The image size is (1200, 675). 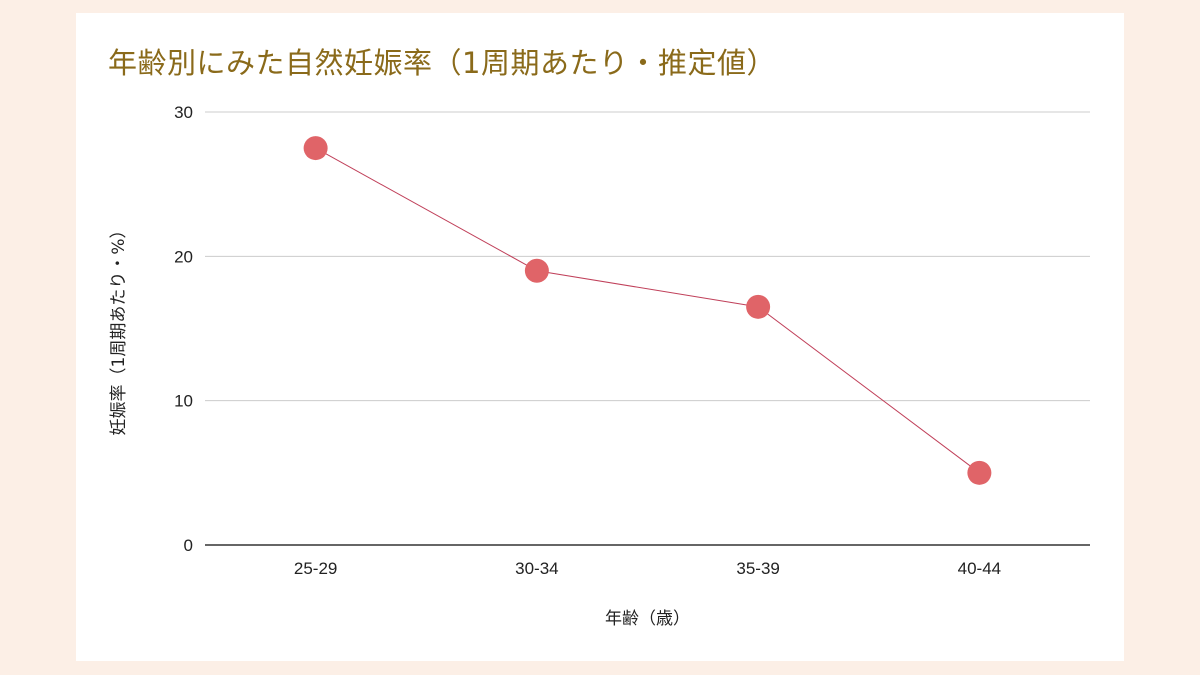 I want to click on y-axis-title: 妊娠率（1周期あたり・%）, so click(x=119, y=329).